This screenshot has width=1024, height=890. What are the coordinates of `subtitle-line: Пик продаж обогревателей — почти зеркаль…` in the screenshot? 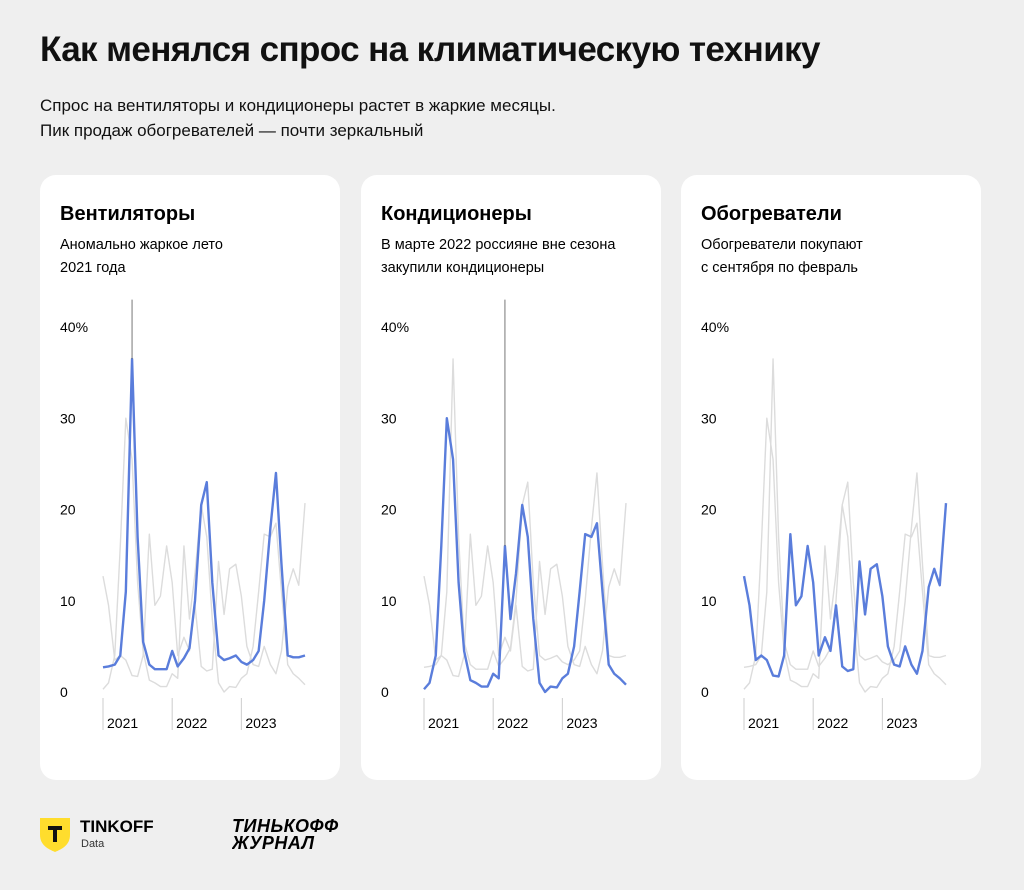 It's located at (232, 130).